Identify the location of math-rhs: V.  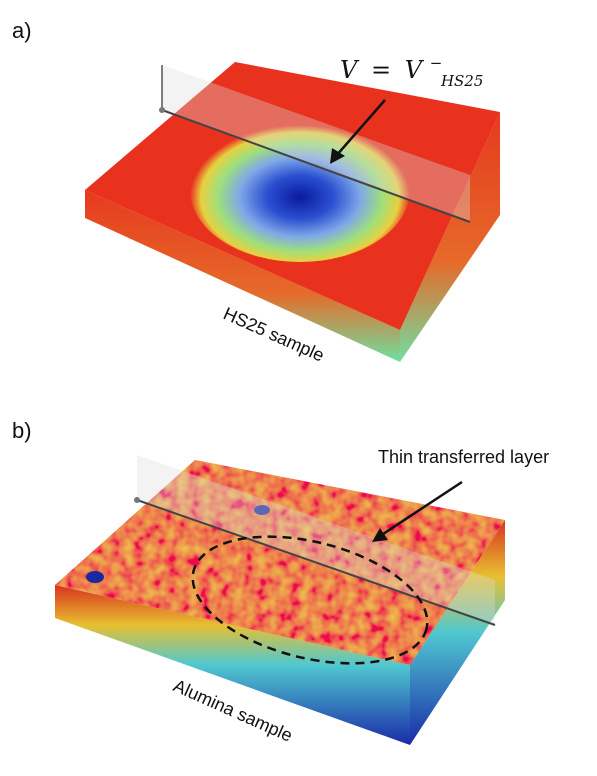
(415, 70).